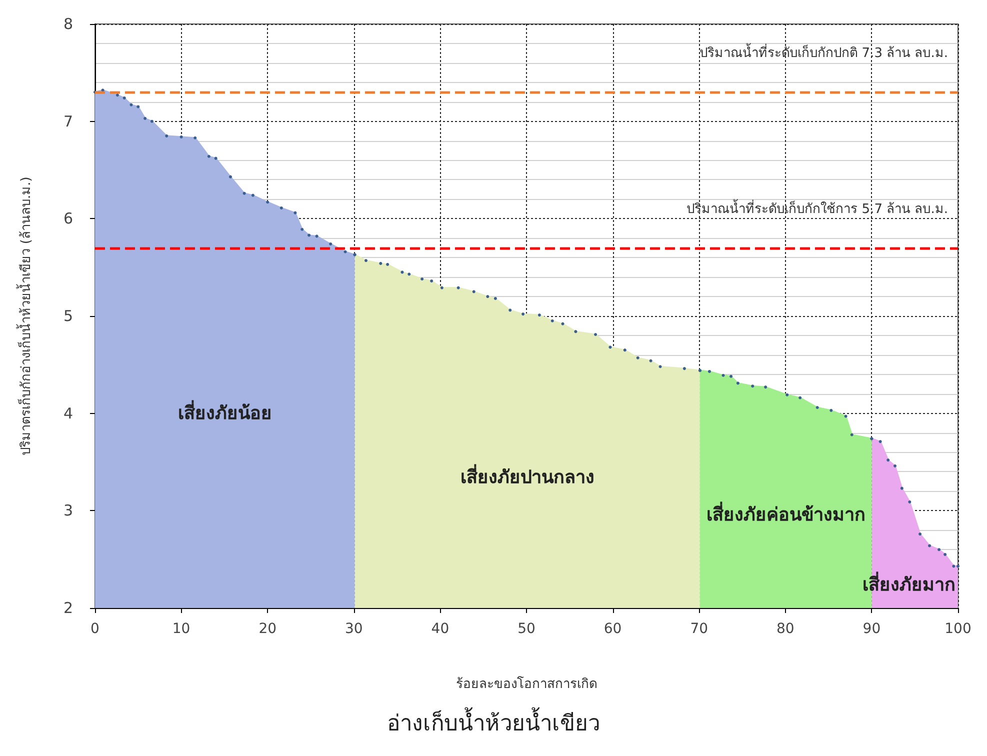 Image resolution: width=987 pixels, height=756 pixels. Describe the element at coordinates (785, 629) in the screenshot. I see `x-tick-label: 80` at that location.